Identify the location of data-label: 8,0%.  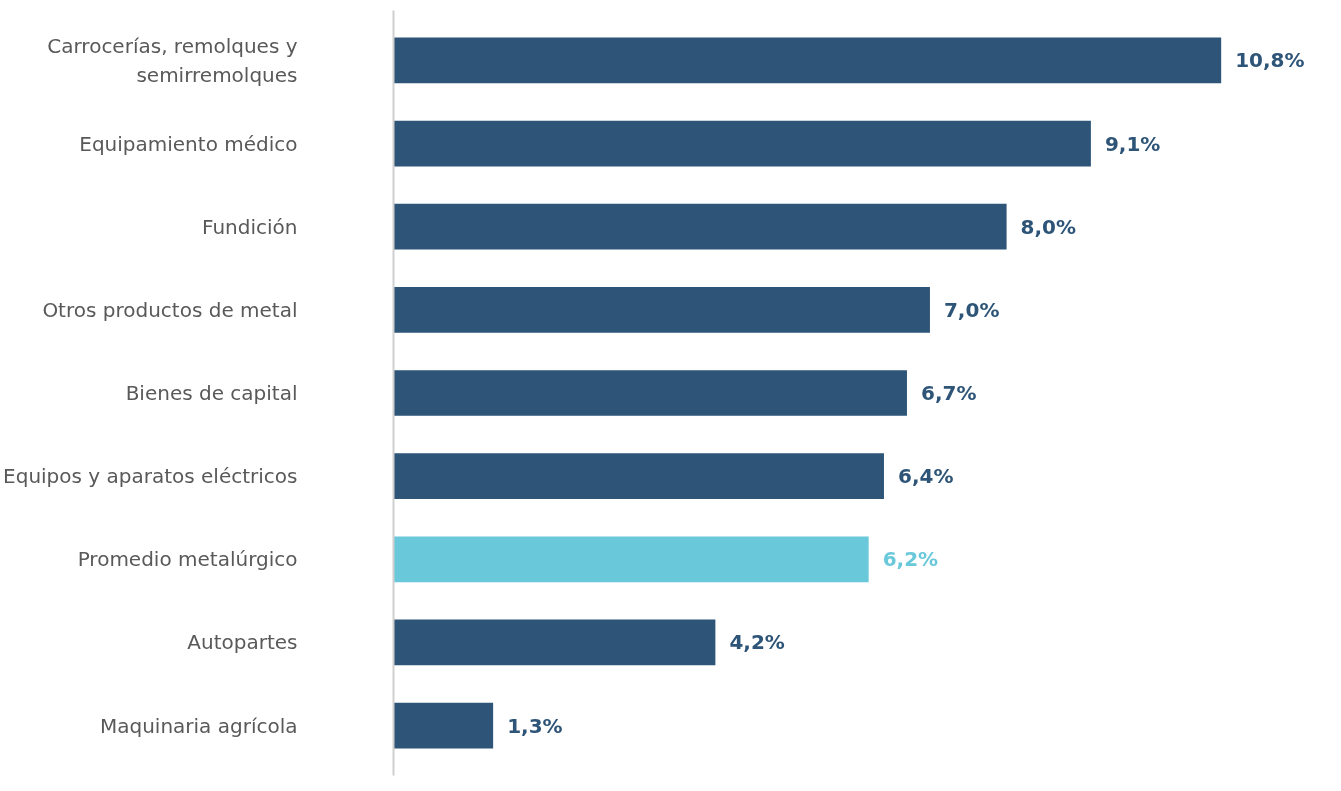
(1048, 226).